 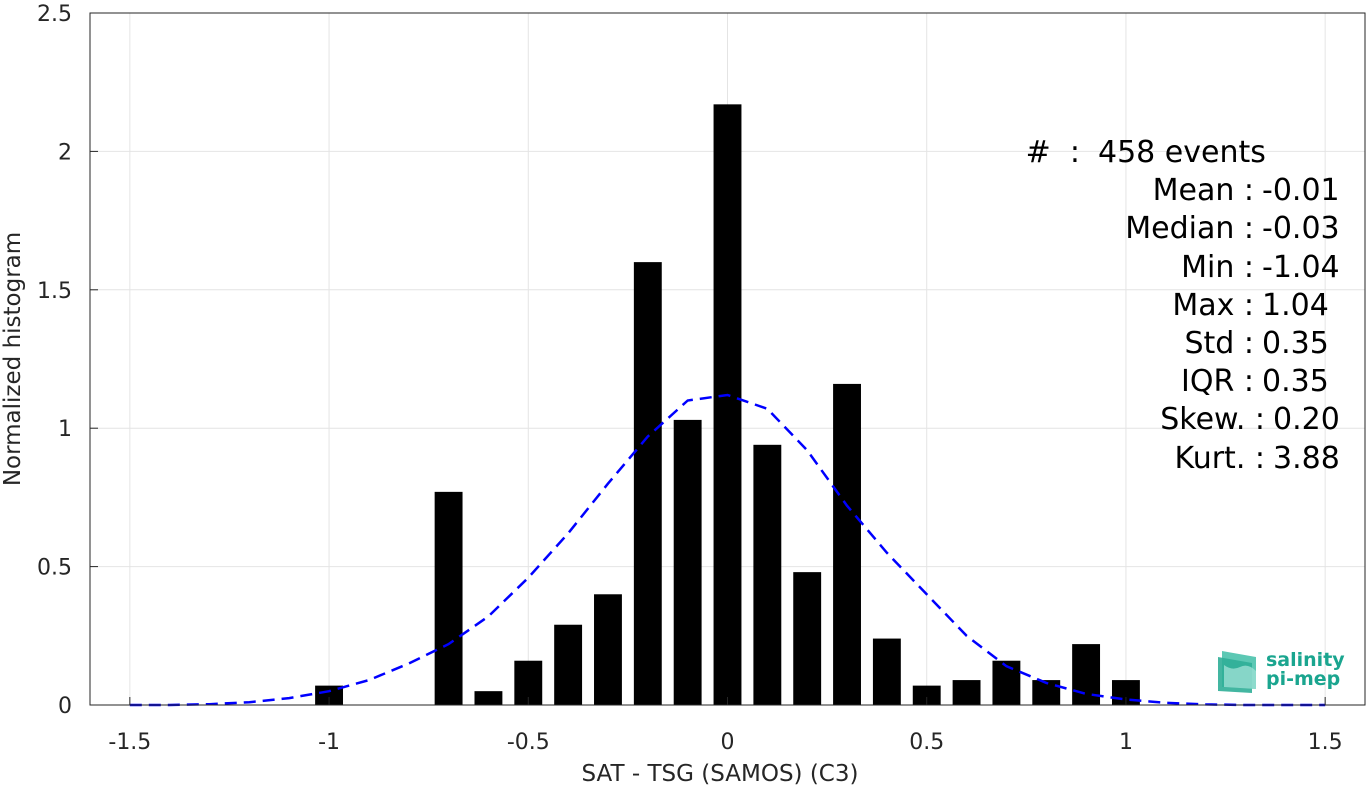 What do you see at coordinates (1164, 306) in the screenshot?
I see `stat-row: Max :1.04` at bounding box center [1164, 306].